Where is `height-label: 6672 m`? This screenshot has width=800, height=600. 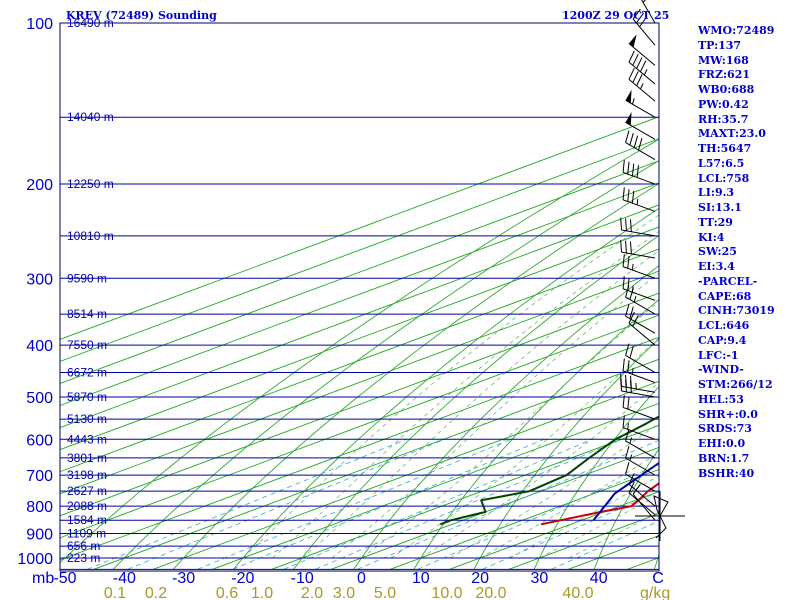
height-label: 6672 m is located at coordinates (87, 372).